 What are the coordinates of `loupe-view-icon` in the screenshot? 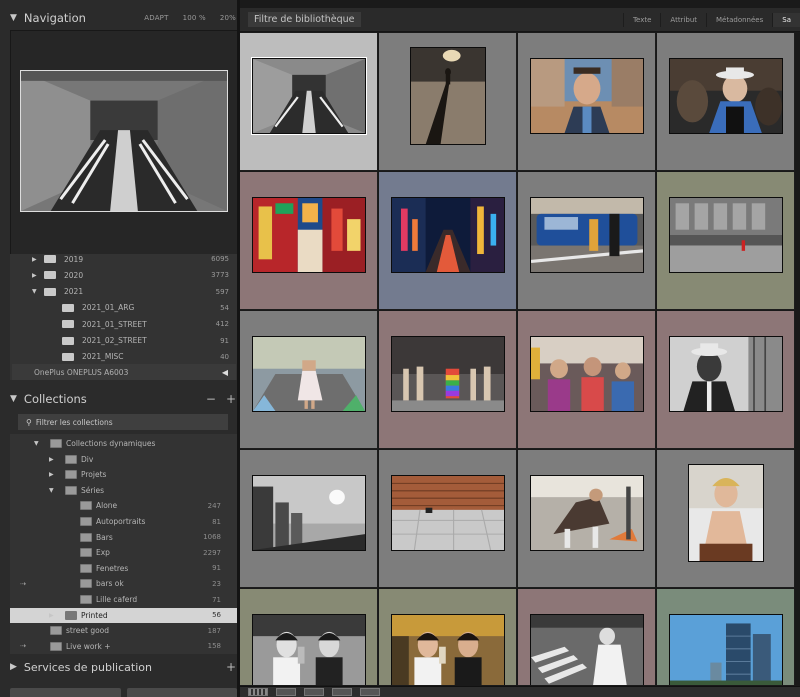 It's located at (286, 692).